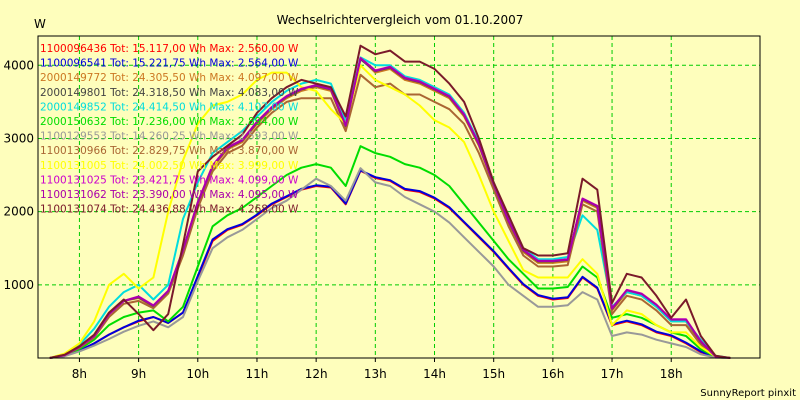 This screenshot has width=800, height=400. What do you see at coordinates (18, 138) in the screenshot?
I see `y-tick-label: 3000` at bounding box center [18, 138].